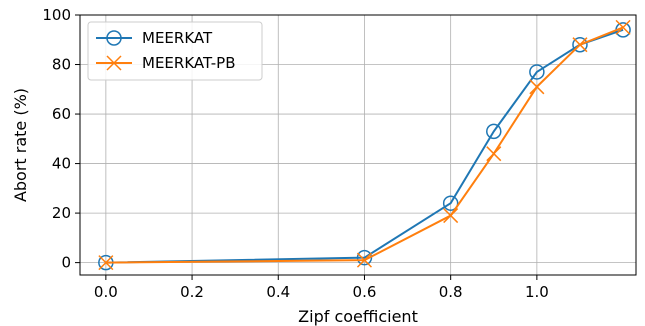  I want to click on x-tick-label: 0.2, so click(192, 292).